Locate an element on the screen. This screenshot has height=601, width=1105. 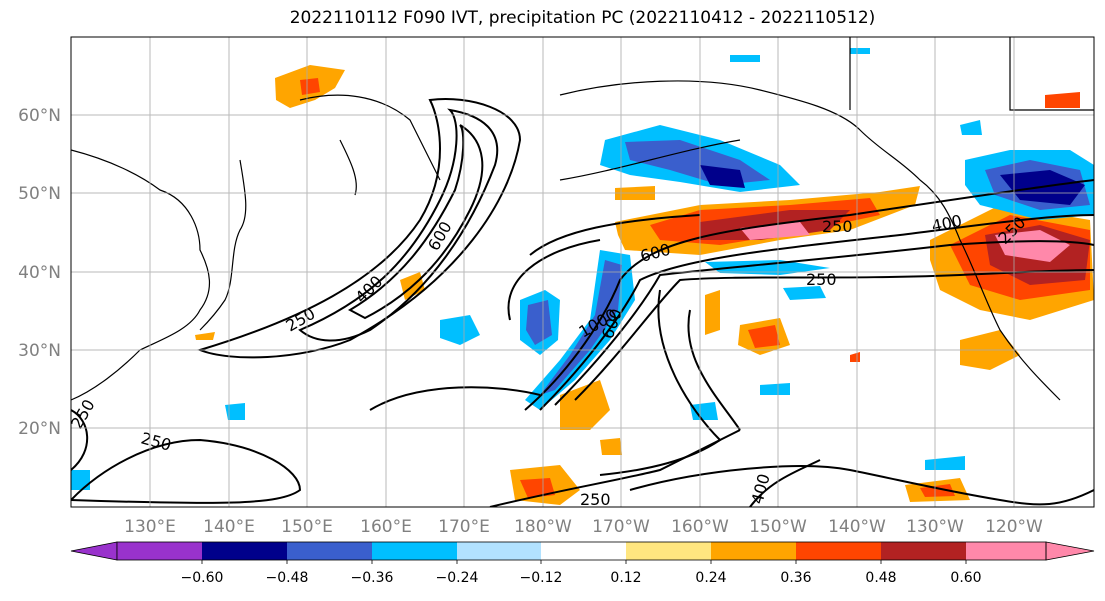
y-tick-labels: 20°N 30°N 40°N 50°N 60°N is located at coordinates (39, 272).